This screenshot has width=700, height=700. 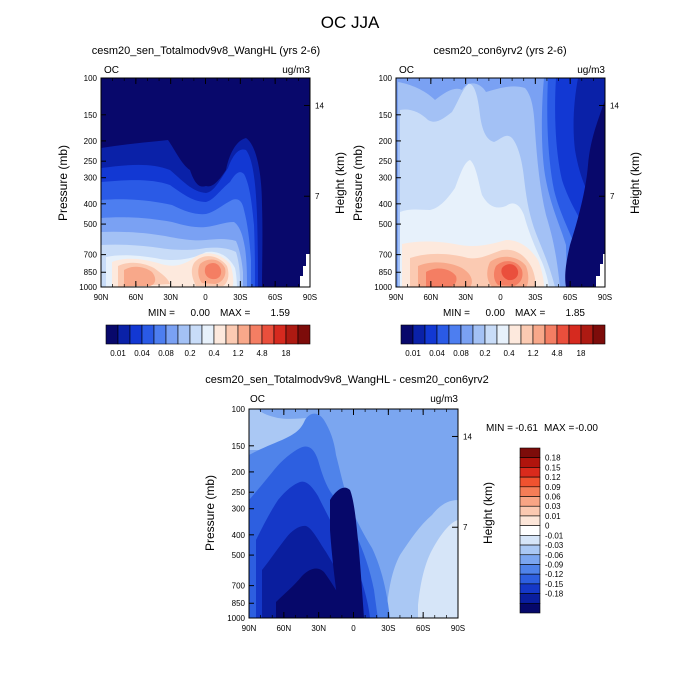 I want to click on panel-3-y-ticks: 100 150 200 250 300 400 500 700 850 1000 14 7, so click(x=349, y=514).